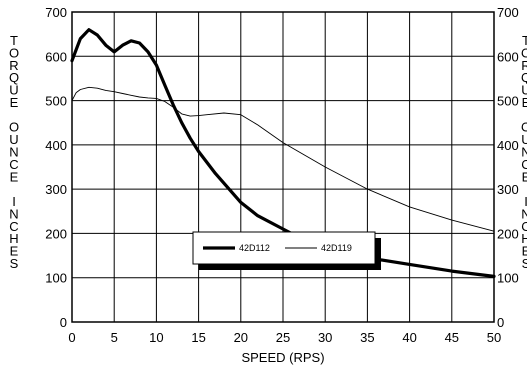 Image resolution: width=527 pixels, height=373 pixels. I want to click on x-tick-label: 35, so click(367, 337).